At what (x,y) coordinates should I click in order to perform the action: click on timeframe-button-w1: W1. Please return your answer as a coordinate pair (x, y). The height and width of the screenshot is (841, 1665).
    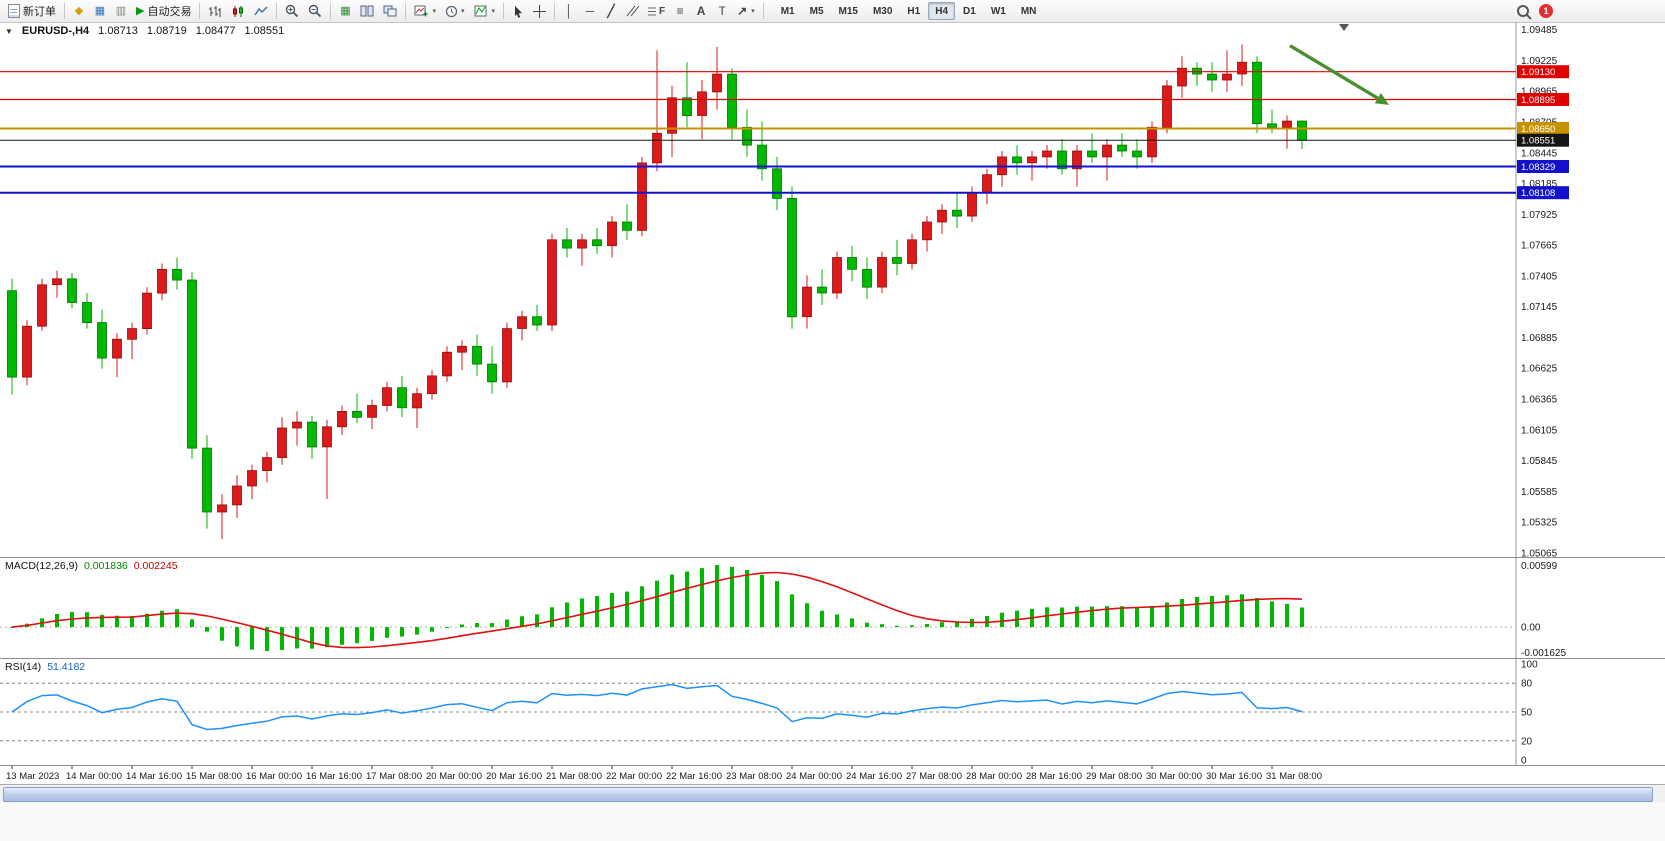
    Looking at the image, I should click on (998, 11).